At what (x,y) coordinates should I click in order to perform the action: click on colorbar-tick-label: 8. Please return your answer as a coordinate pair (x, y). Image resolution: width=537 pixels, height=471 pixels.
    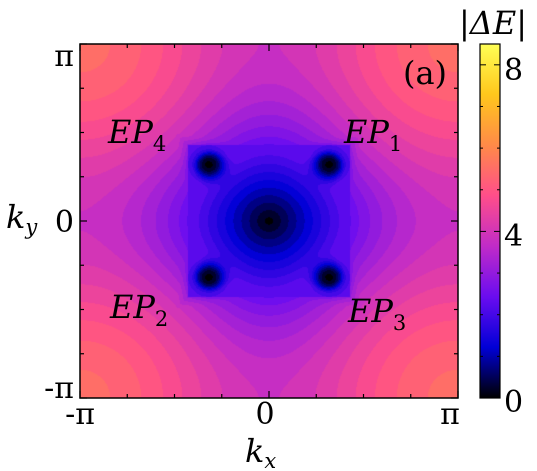
    Looking at the image, I should click on (513, 70).